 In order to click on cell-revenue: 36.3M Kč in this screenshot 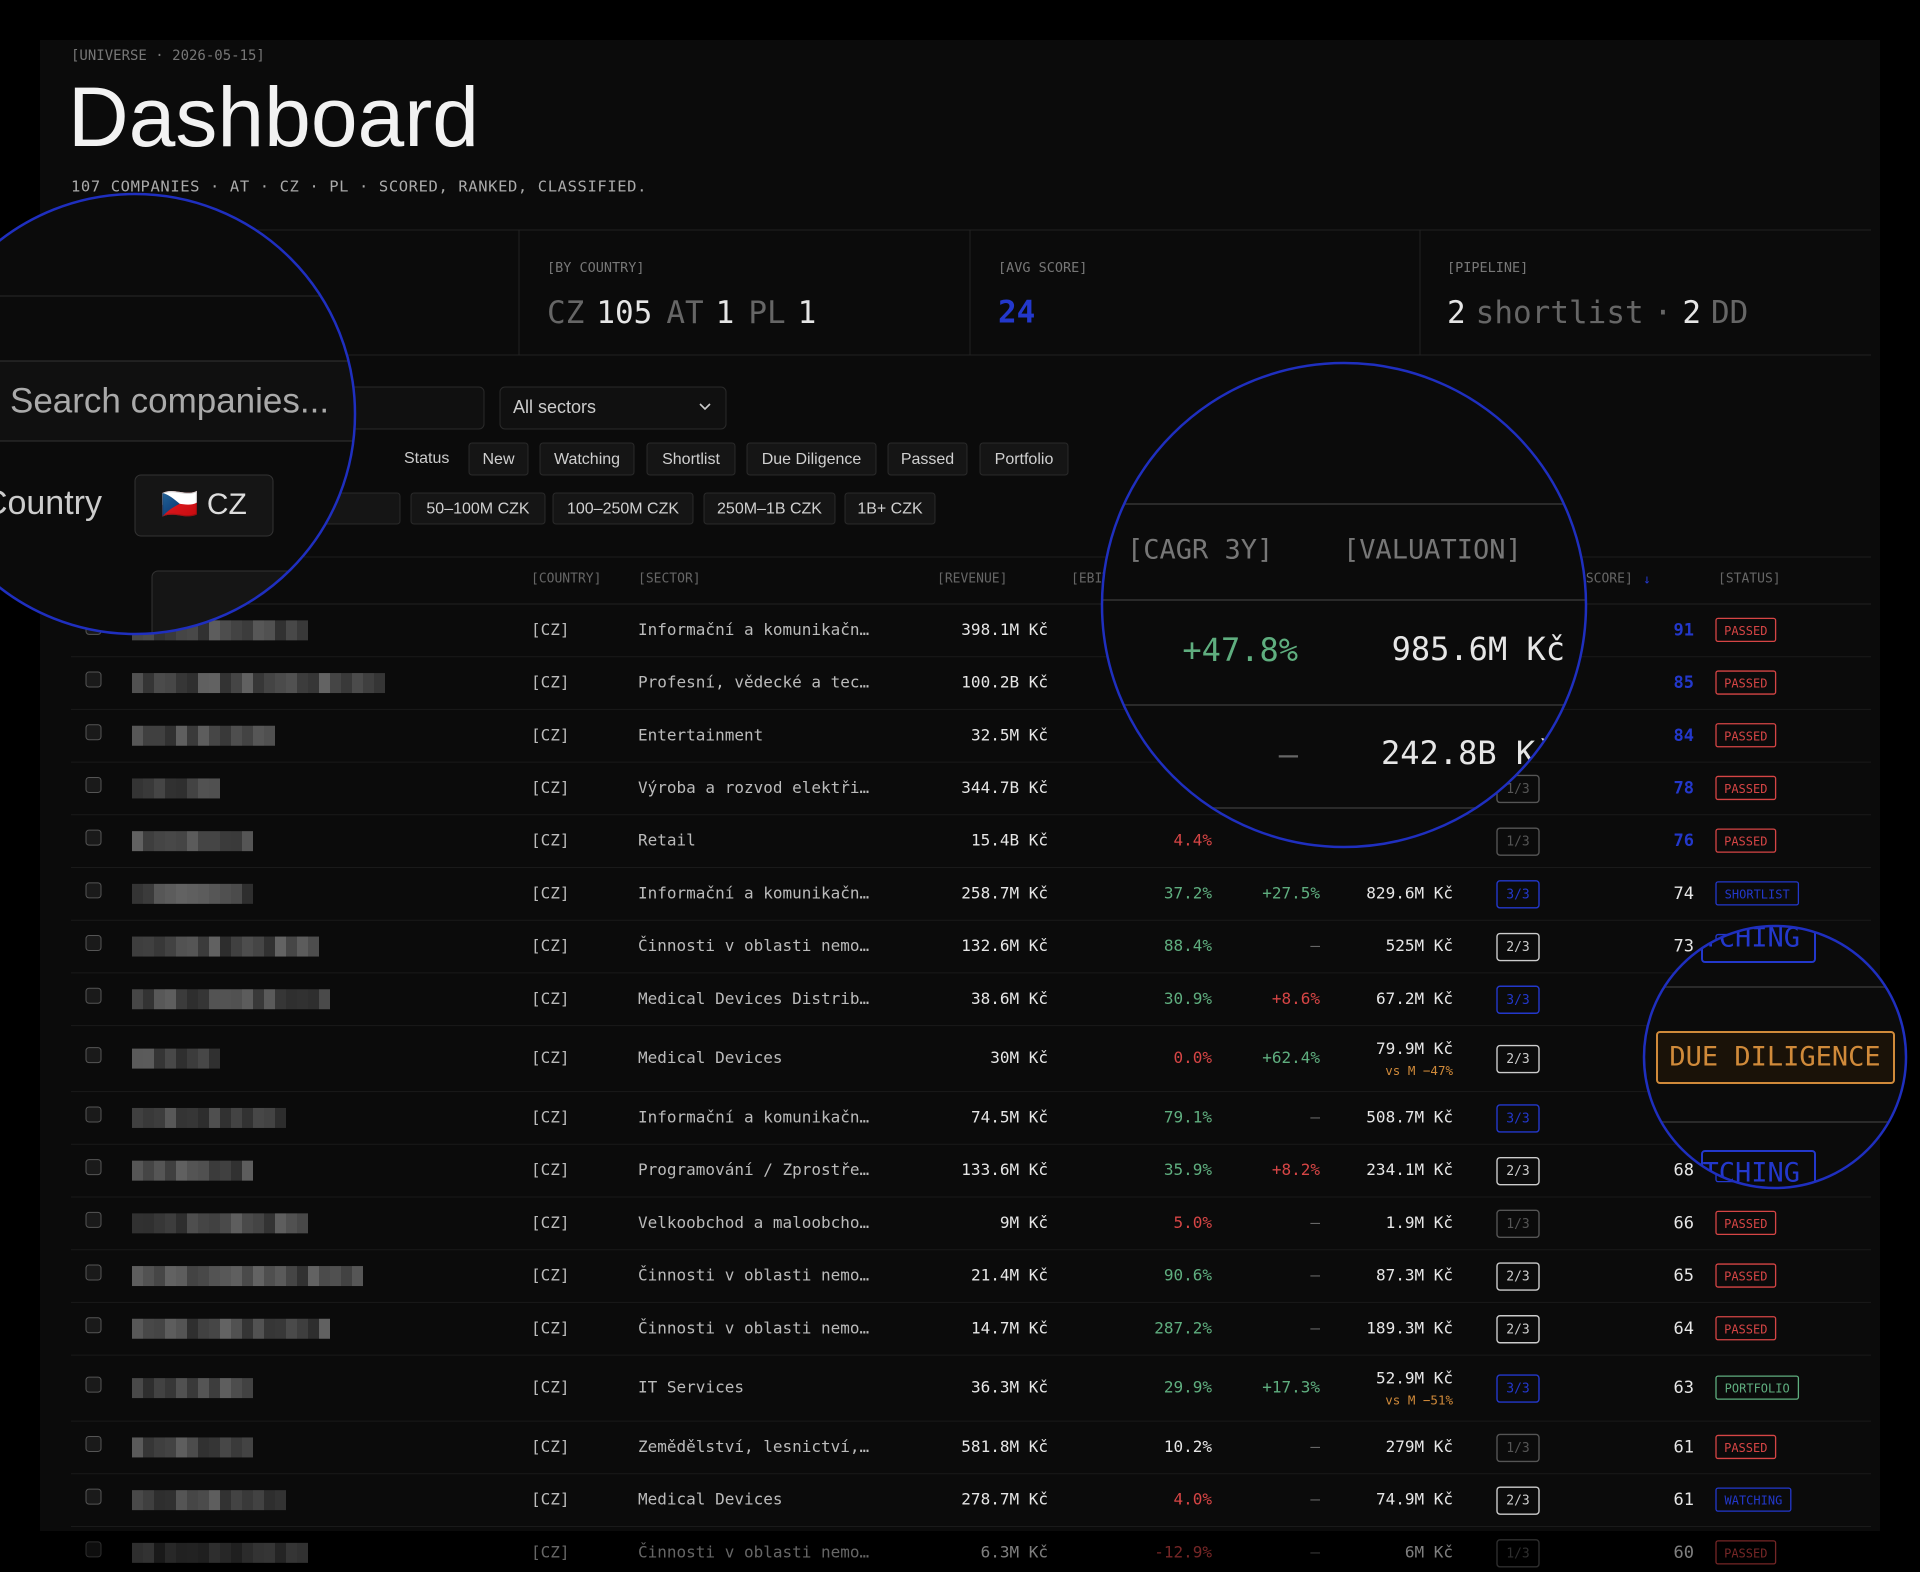, I will do `click(1009, 1387)`.